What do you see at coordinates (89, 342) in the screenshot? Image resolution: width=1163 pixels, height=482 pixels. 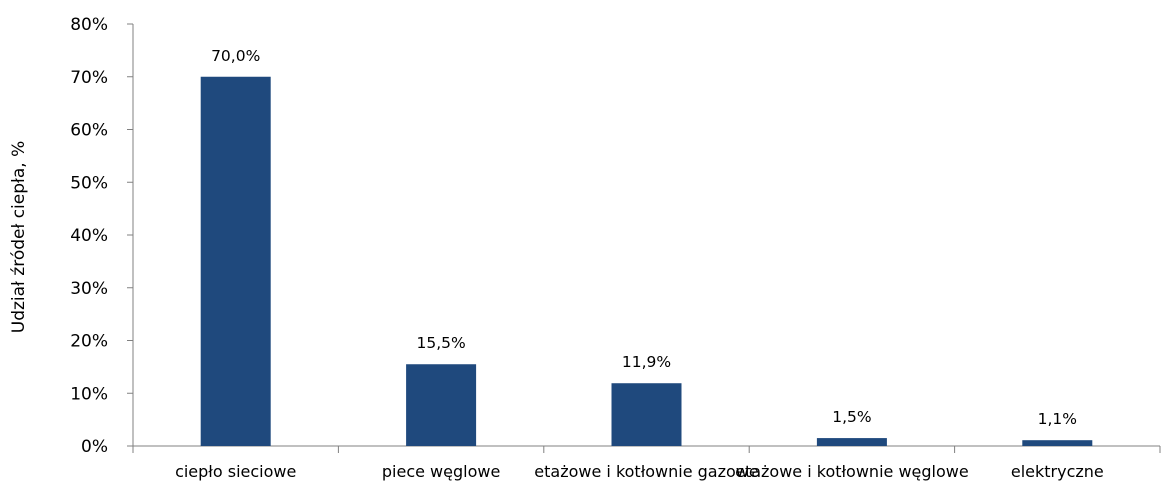 I see `y-tick-label: 20%` at bounding box center [89, 342].